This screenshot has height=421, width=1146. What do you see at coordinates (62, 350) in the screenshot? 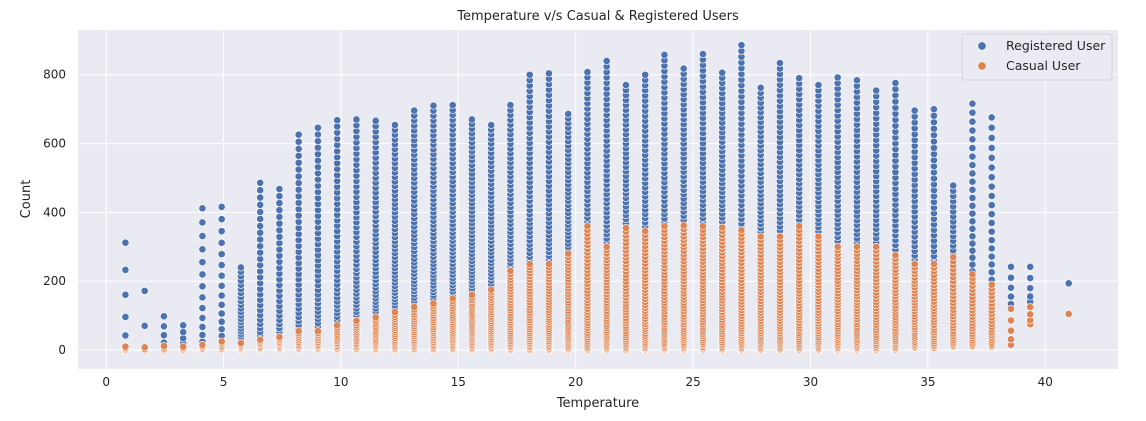
I see `y-tick-label: 0` at bounding box center [62, 350].